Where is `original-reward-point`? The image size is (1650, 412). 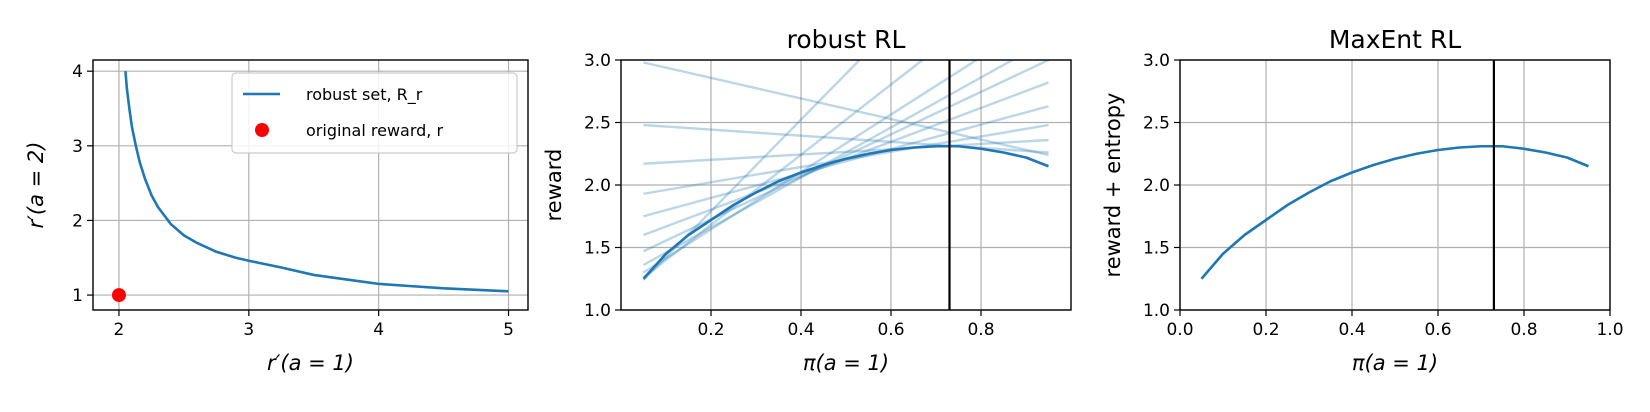 original-reward-point is located at coordinates (118, 295).